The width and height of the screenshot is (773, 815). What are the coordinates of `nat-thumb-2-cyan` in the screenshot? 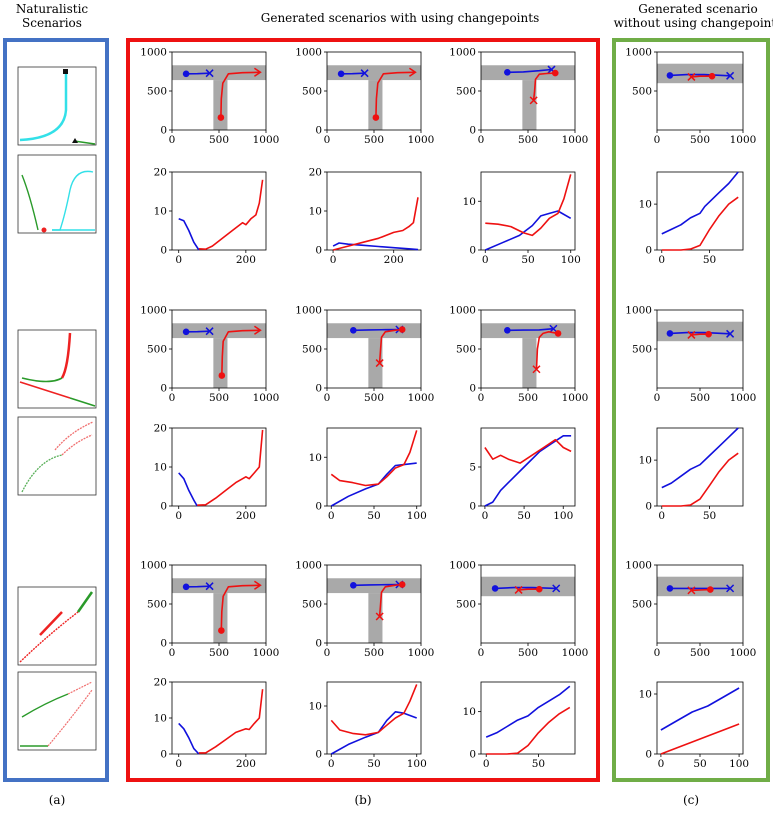 It's located at (73, 200).